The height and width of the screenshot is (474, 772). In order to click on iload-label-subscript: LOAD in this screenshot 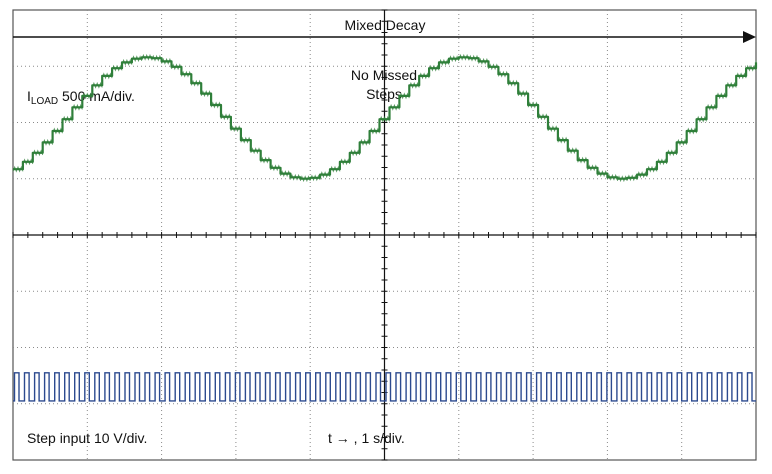, I will do `click(44, 101)`.